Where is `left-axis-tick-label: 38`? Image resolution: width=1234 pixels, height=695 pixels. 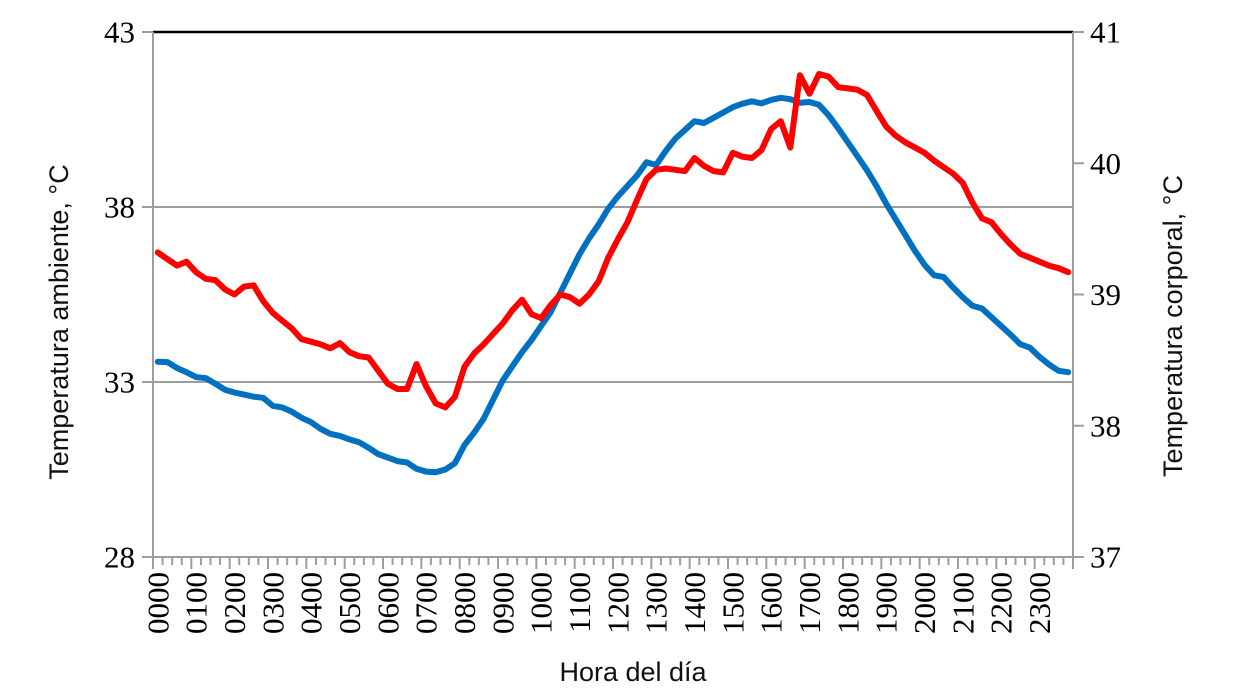
left-axis-tick-label: 38 is located at coordinates (119, 207).